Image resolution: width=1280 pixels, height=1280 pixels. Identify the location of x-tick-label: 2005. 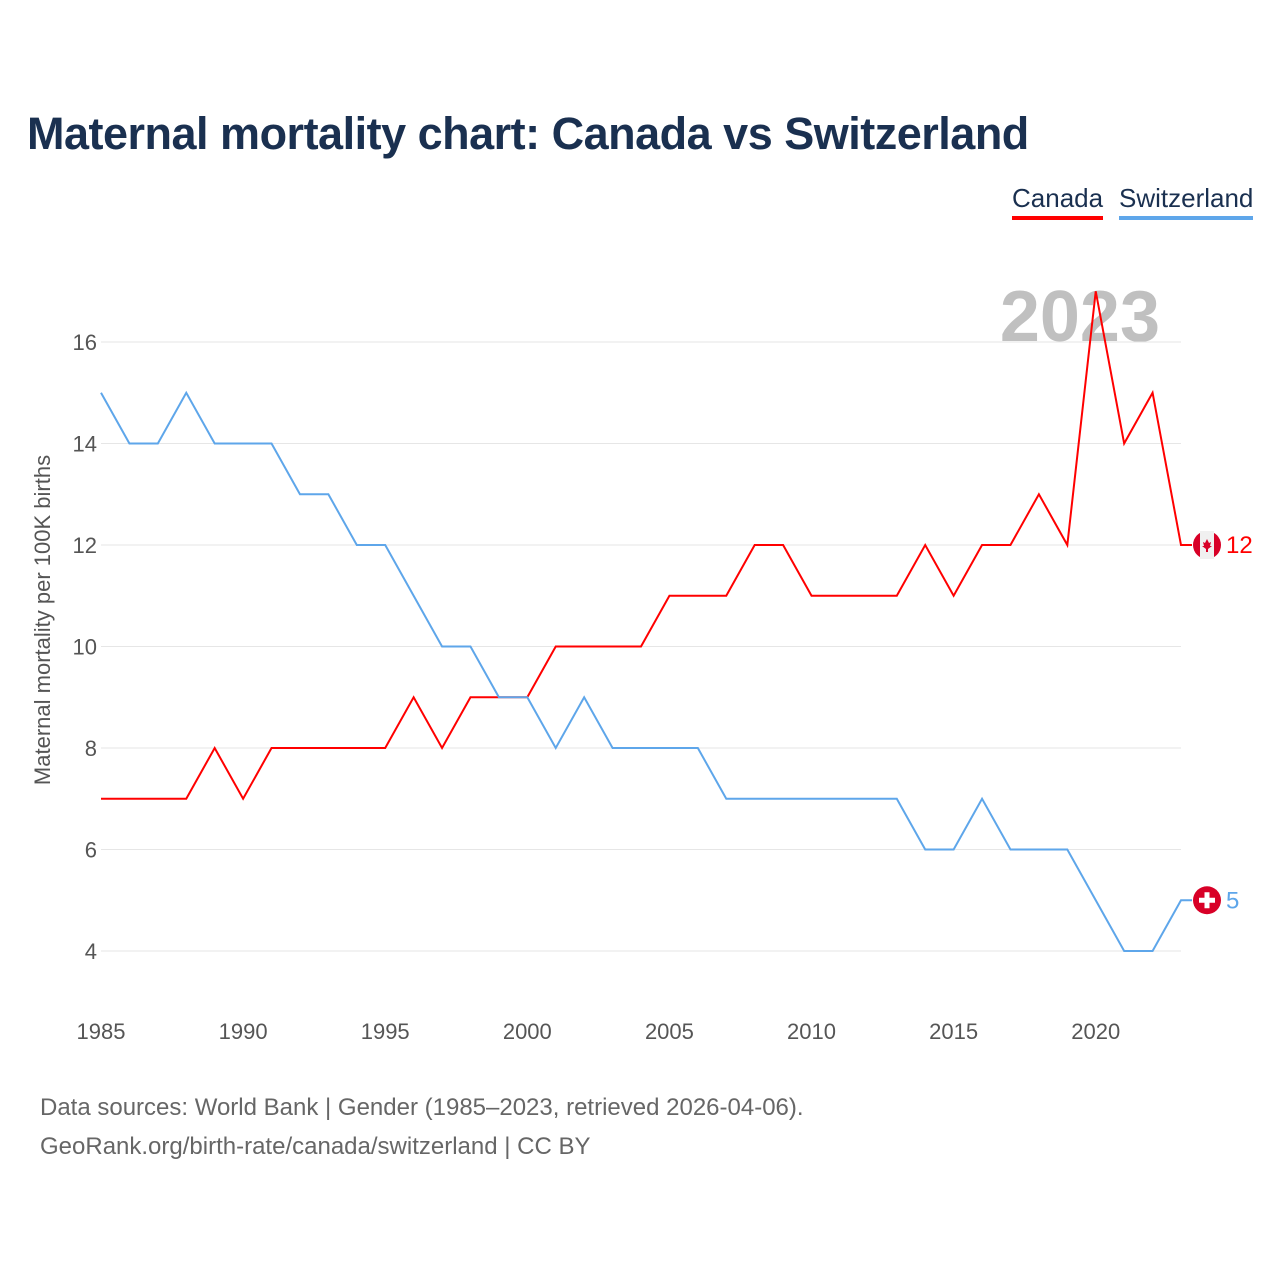
(669, 1031).